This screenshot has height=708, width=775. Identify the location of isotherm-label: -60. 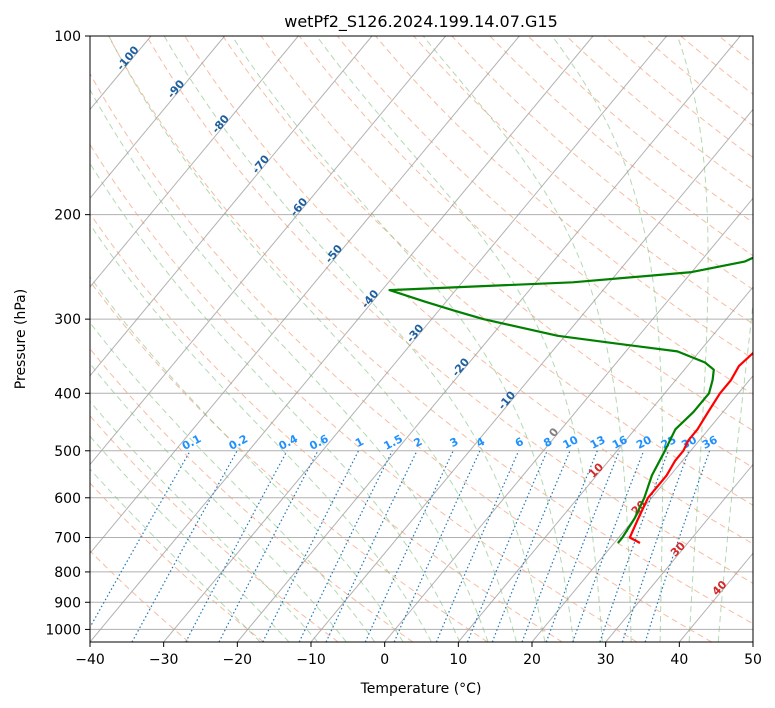
(299, 207).